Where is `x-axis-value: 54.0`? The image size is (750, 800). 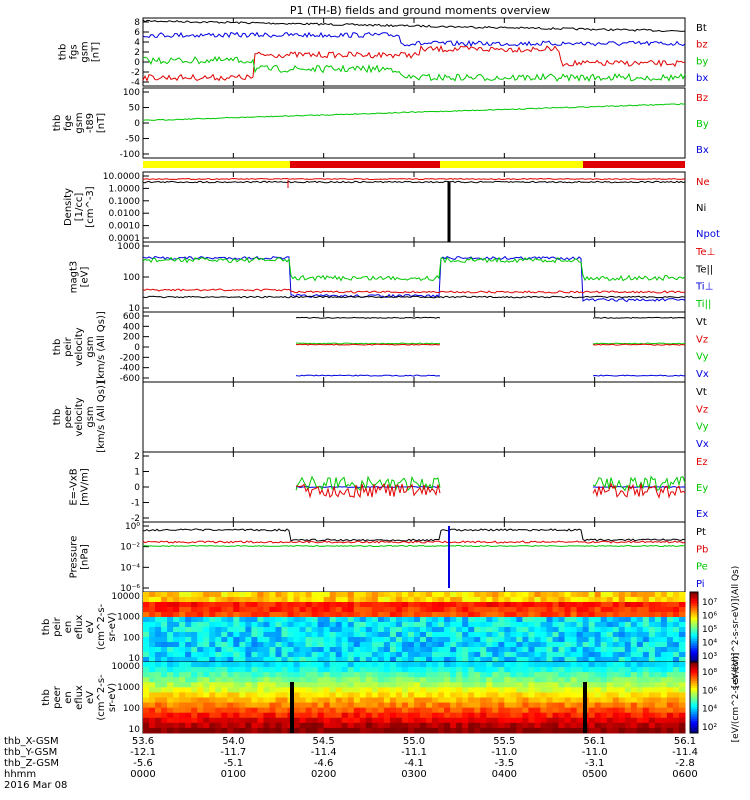
x-axis-value: 54.0 is located at coordinates (233, 741).